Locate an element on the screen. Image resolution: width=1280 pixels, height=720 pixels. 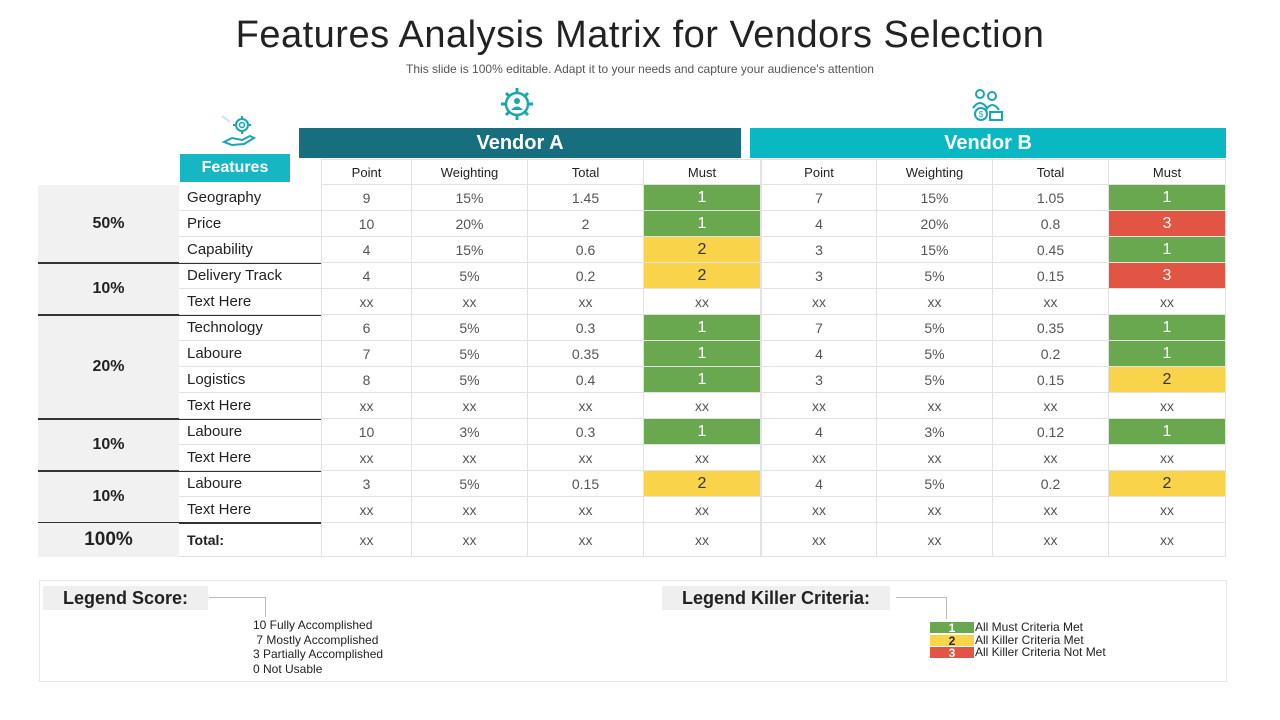
legend-box is located at coordinates (633, 631).